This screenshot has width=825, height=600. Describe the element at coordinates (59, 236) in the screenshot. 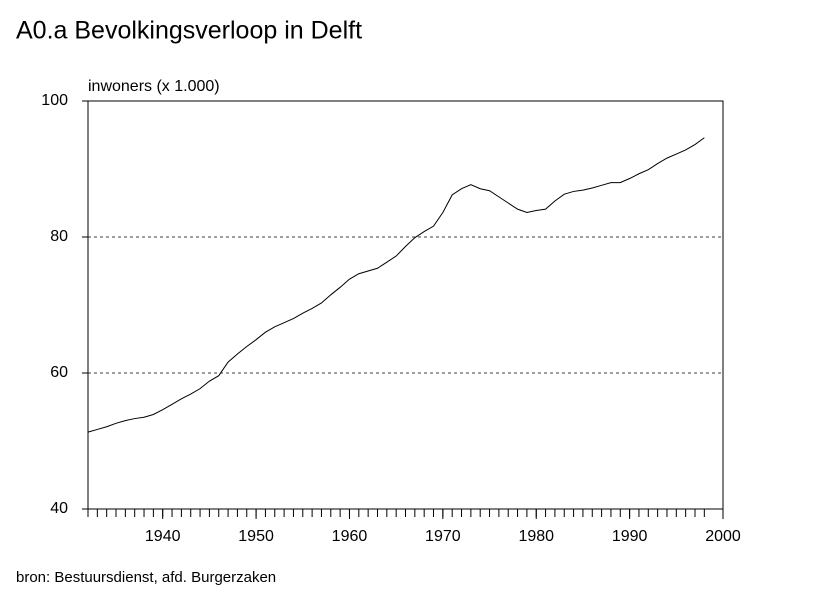

I see `y-tick-label: 80` at that location.